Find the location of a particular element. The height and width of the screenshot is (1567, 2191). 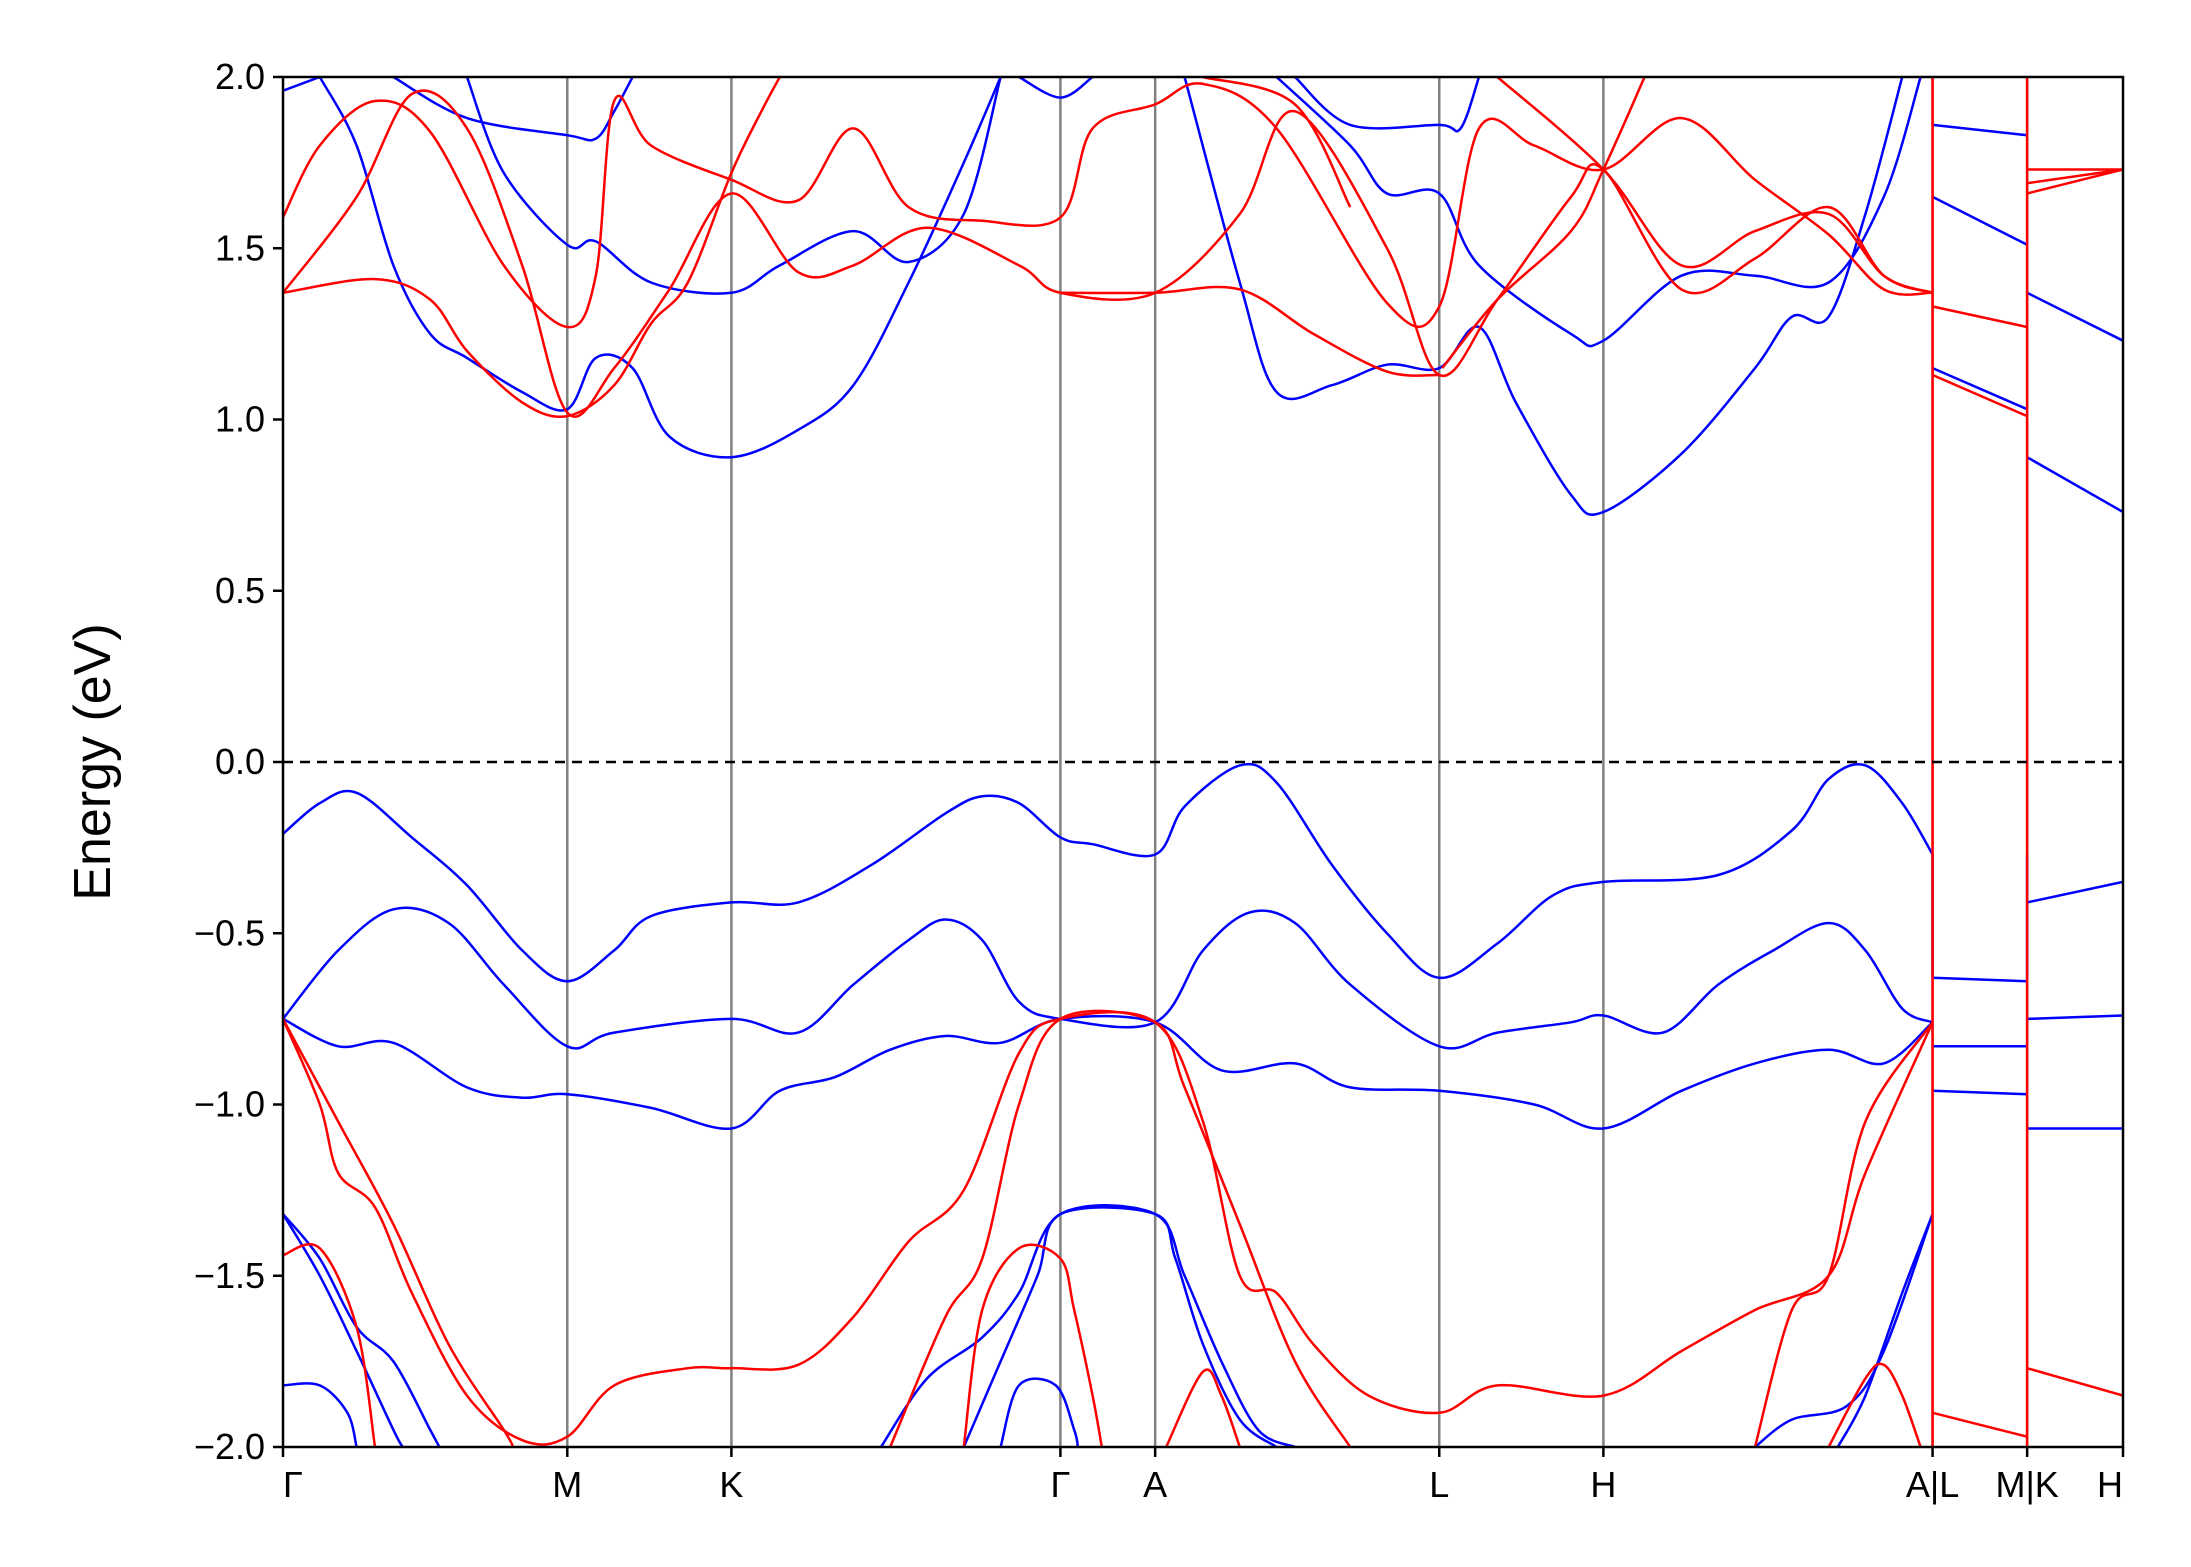

y-axis-ticks: 2.0 1.5 1.0 0.5 0.0 −0.5 −1.0 −1.5 −2.0 is located at coordinates (238, 761).